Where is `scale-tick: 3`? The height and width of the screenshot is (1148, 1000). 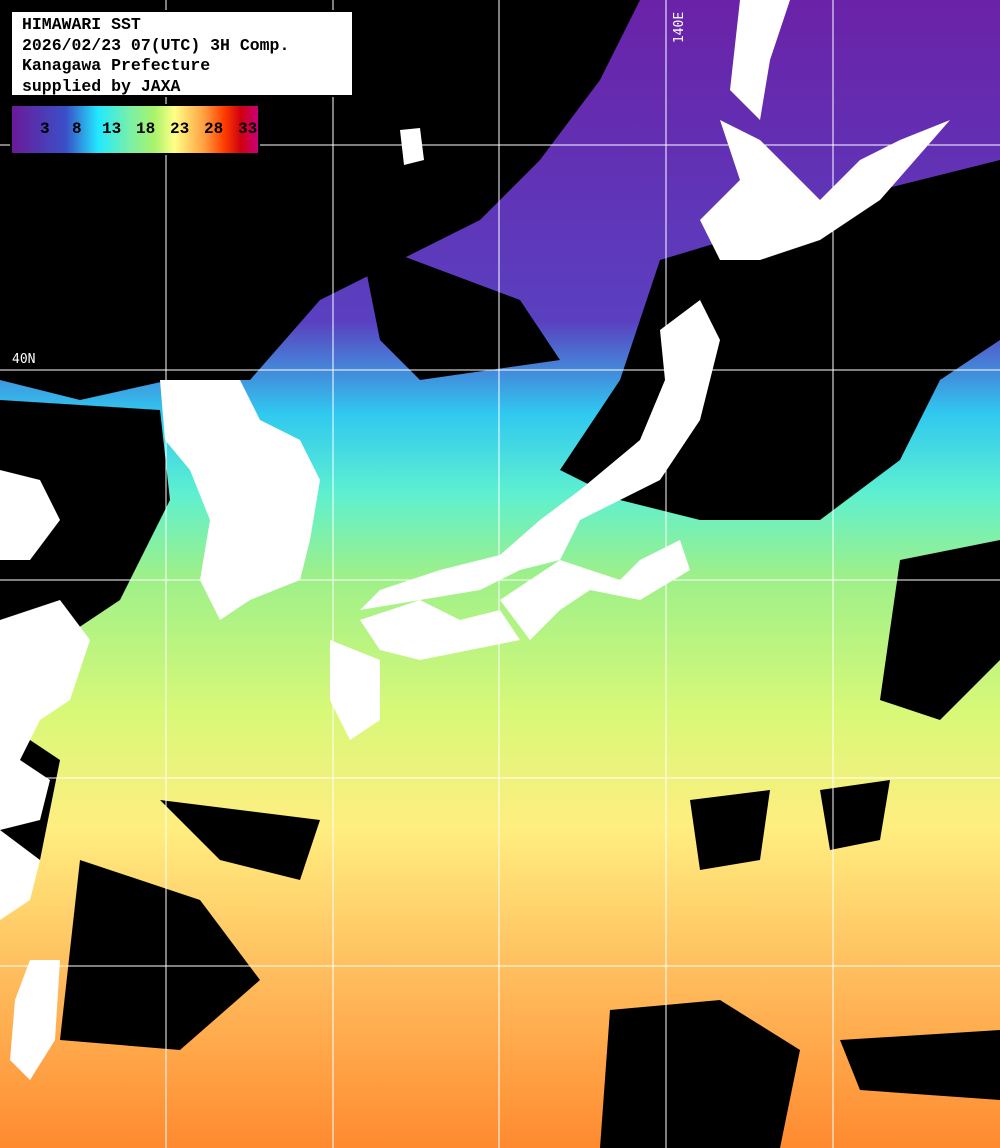 scale-tick: 3 is located at coordinates (45, 129).